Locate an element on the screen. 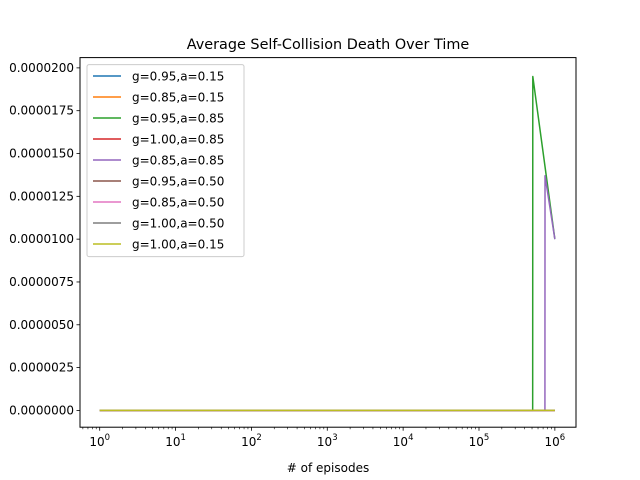 The width and height of the screenshot is (640, 480). legend-entry-label: g=1.00,a=0.50 is located at coordinates (178, 223).